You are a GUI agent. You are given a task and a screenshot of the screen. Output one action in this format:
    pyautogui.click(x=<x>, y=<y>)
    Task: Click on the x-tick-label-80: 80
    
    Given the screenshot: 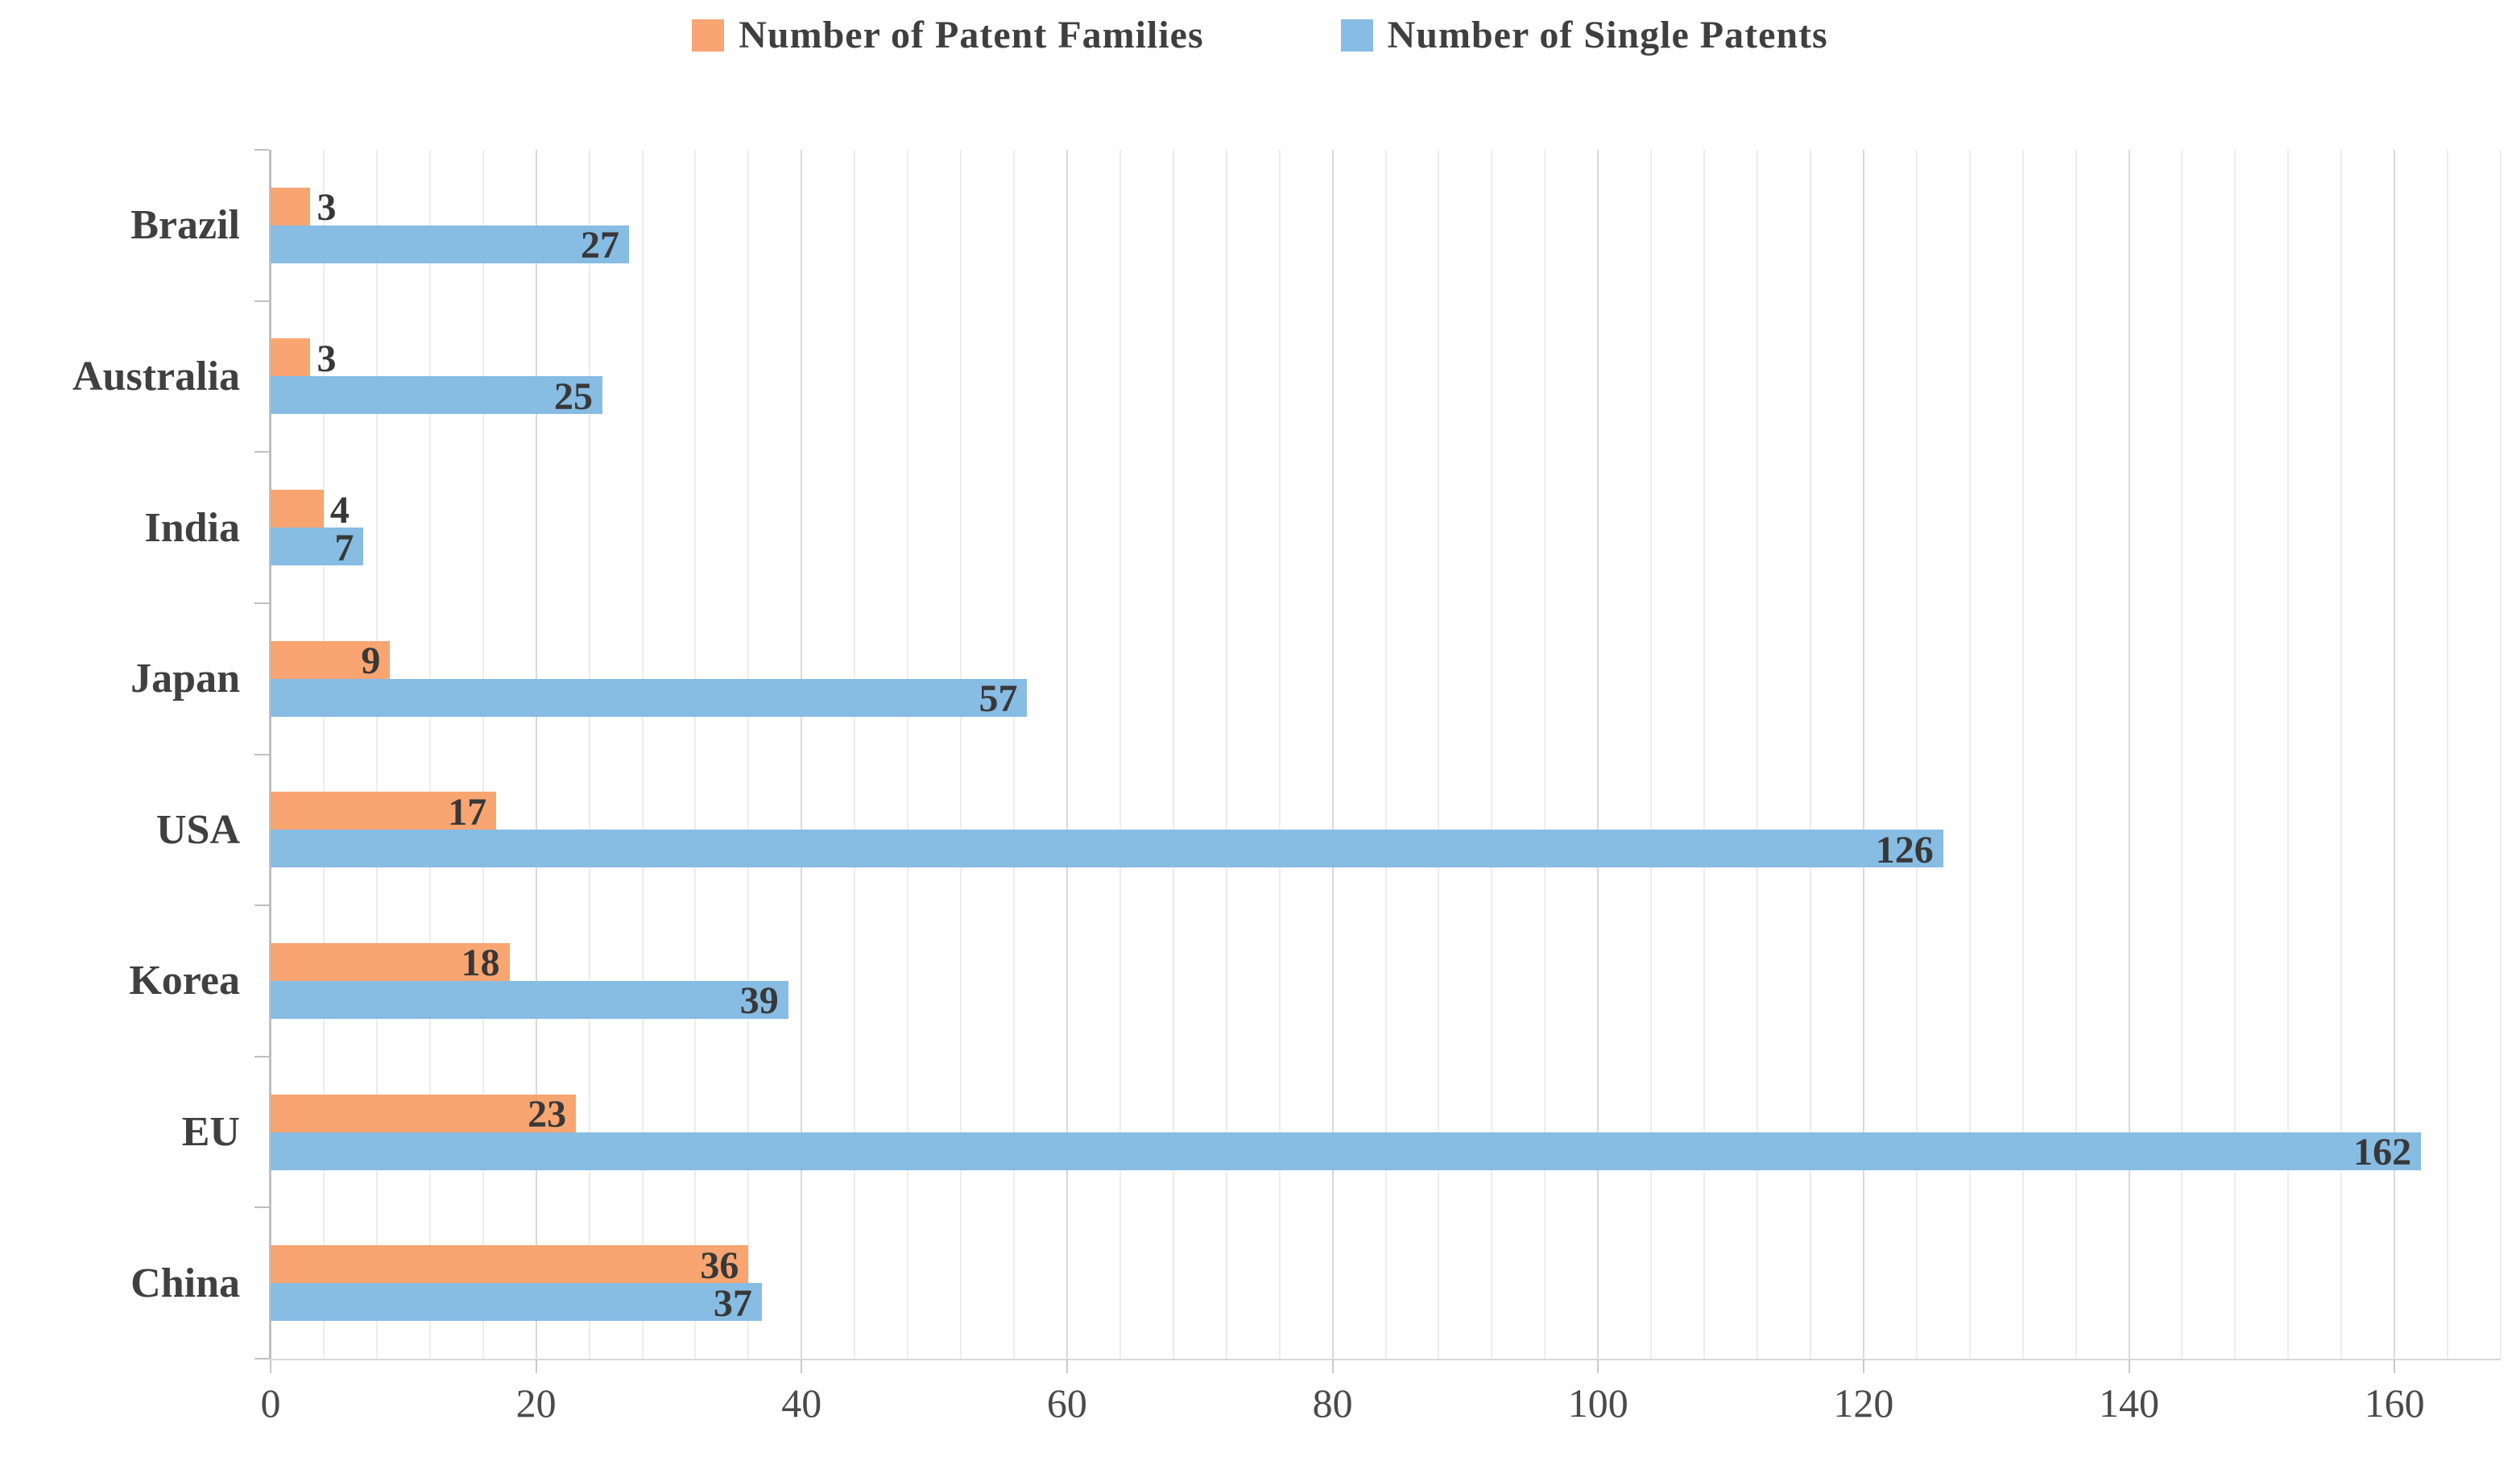 What is the action you would take?
    pyautogui.click(x=1332, y=1403)
    